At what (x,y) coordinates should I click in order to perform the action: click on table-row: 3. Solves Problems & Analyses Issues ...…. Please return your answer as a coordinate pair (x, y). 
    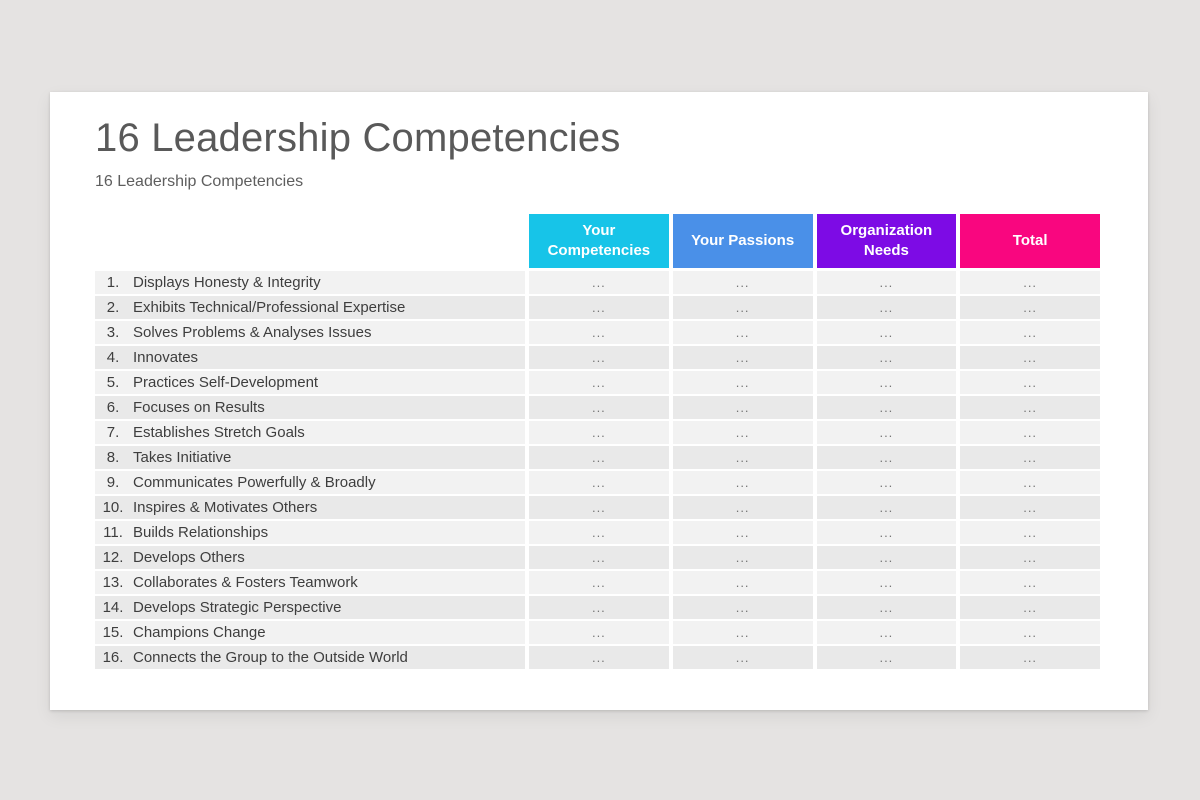
    Looking at the image, I should click on (597, 332).